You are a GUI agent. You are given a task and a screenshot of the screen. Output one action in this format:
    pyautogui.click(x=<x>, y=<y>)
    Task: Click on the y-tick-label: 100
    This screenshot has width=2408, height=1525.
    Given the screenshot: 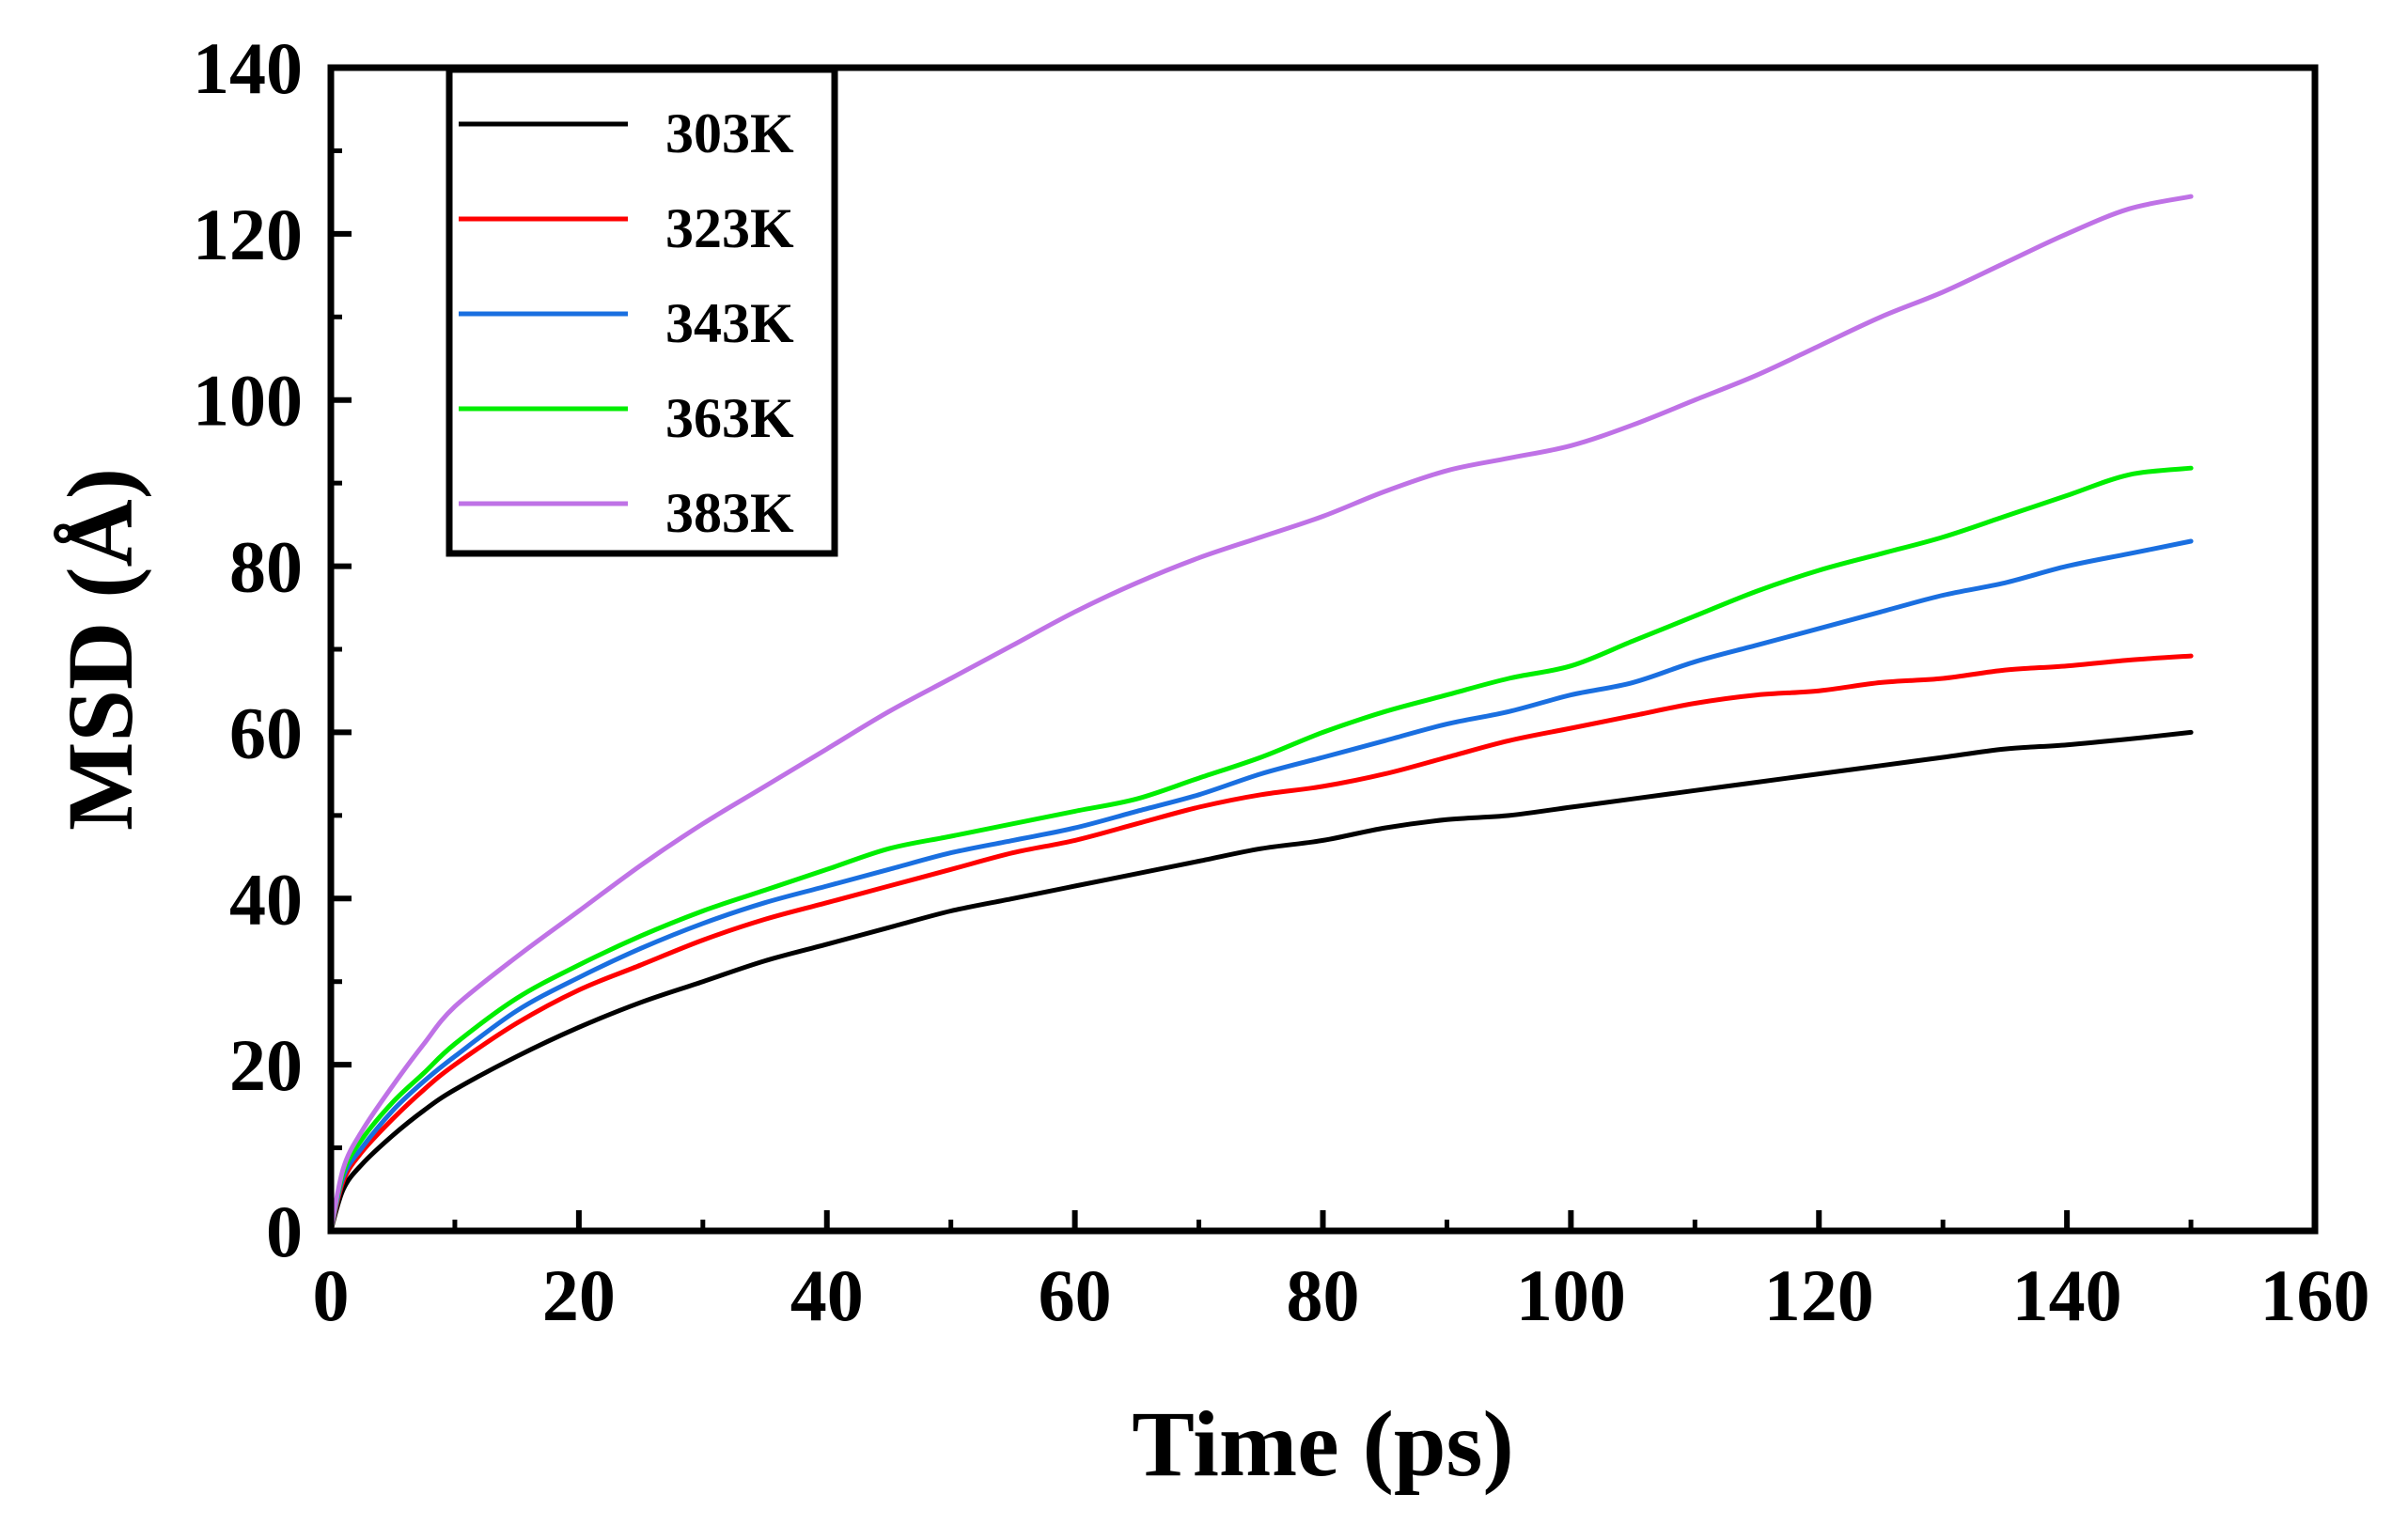 What is the action you would take?
    pyautogui.click(x=248, y=401)
    